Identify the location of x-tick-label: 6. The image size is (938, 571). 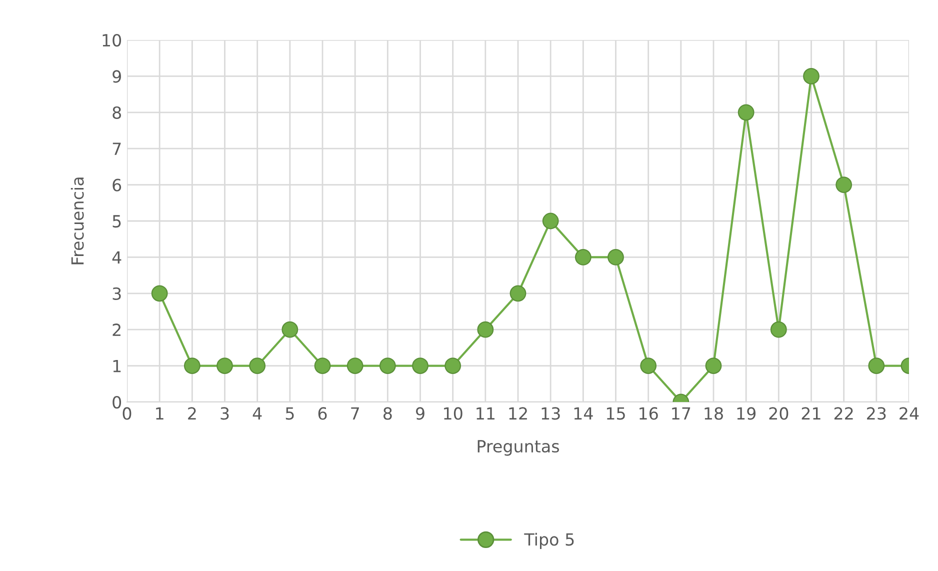
(322, 413).